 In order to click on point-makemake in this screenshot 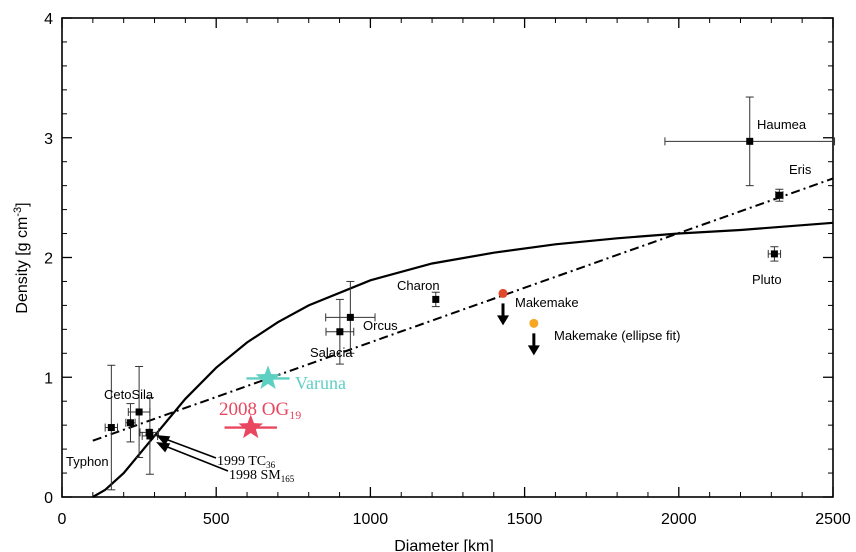, I will do `click(503, 293)`.